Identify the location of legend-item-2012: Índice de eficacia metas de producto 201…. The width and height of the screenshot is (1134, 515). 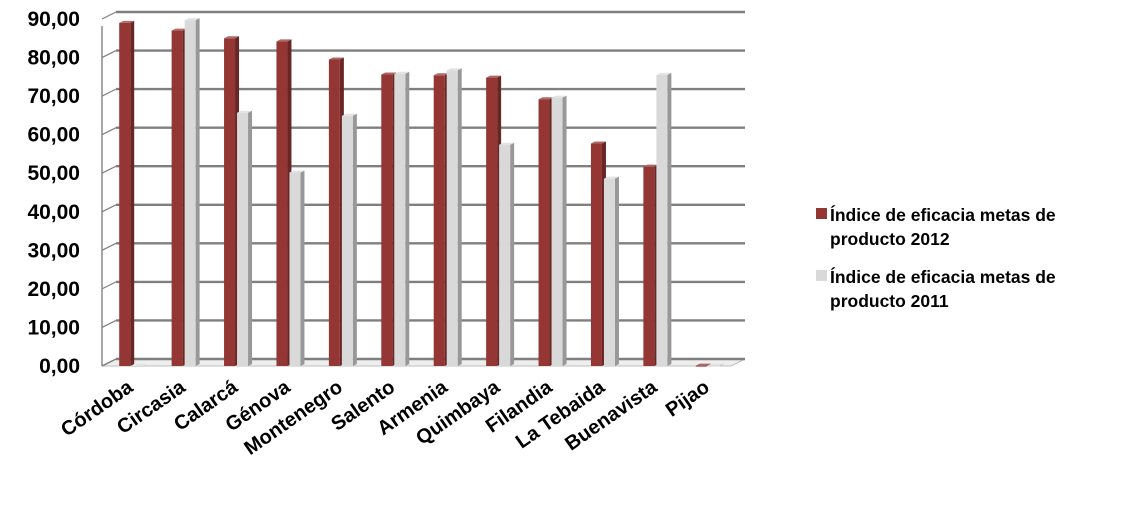
(975, 227).